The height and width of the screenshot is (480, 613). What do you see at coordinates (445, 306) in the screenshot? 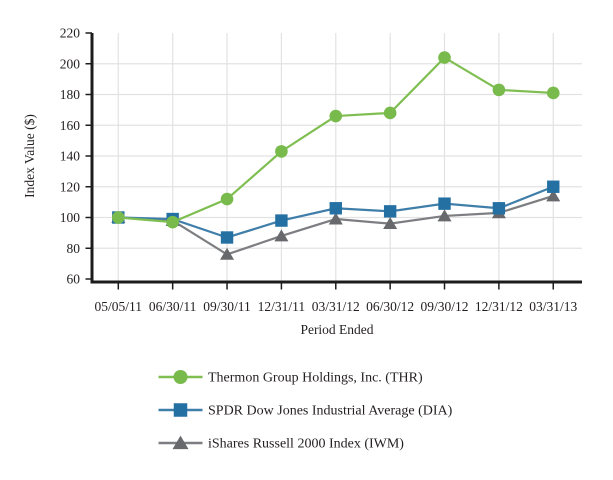
I see `x-tick-label-6: 09/30/12` at bounding box center [445, 306].